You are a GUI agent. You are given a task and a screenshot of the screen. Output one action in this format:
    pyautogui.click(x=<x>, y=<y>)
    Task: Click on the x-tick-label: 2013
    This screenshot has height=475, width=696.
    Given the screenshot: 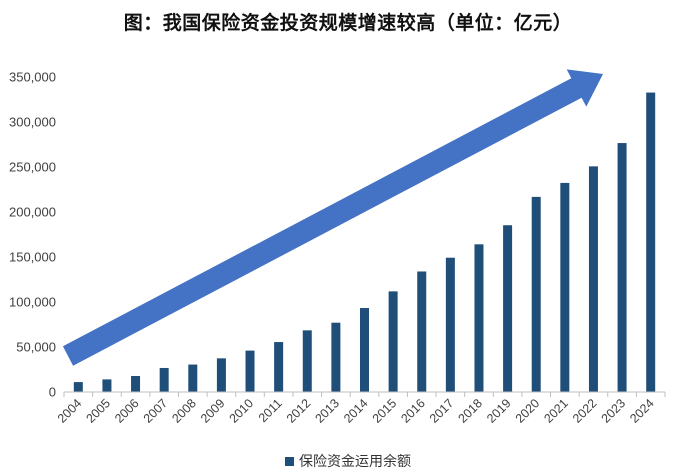 What is the action you would take?
    pyautogui.click(x=327, y=411)
    